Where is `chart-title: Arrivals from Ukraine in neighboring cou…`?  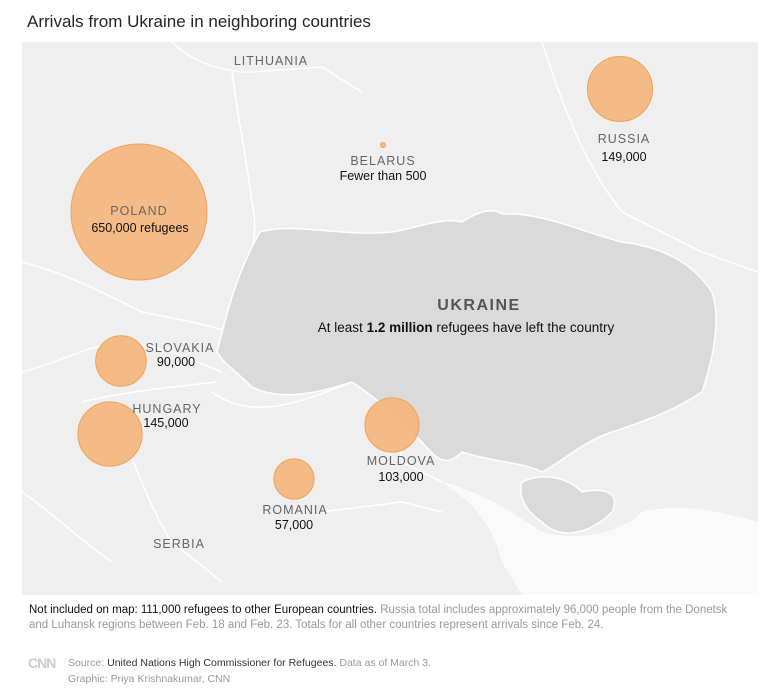
chart-title: Arrivals from Ukraine in neighboring cou… is located at coordinates (199, 21).